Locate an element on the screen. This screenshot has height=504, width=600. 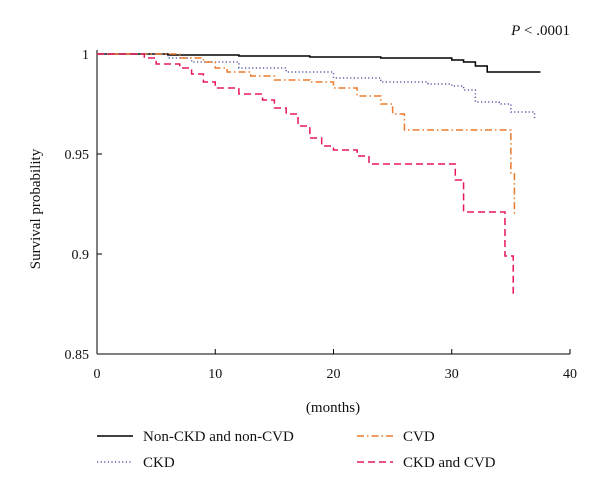
x-axis-title: (months) is located at coordinates (333, 408).